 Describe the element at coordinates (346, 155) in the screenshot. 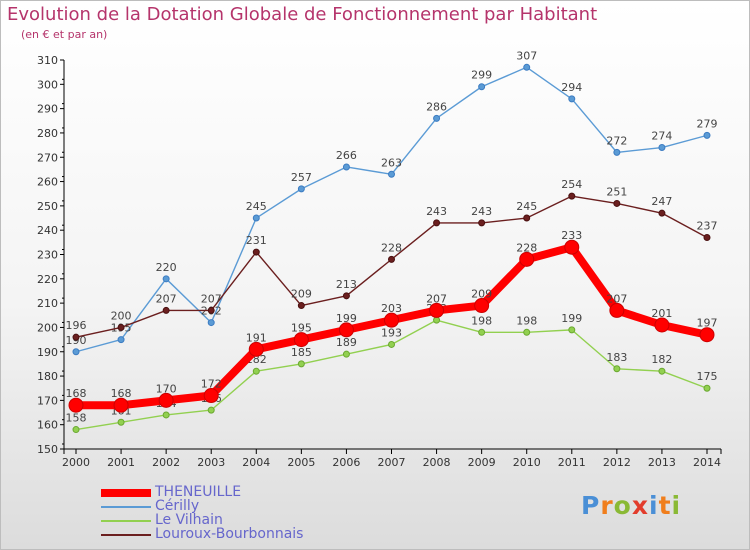

I see `data-label-c-rilly: 266` at that location.